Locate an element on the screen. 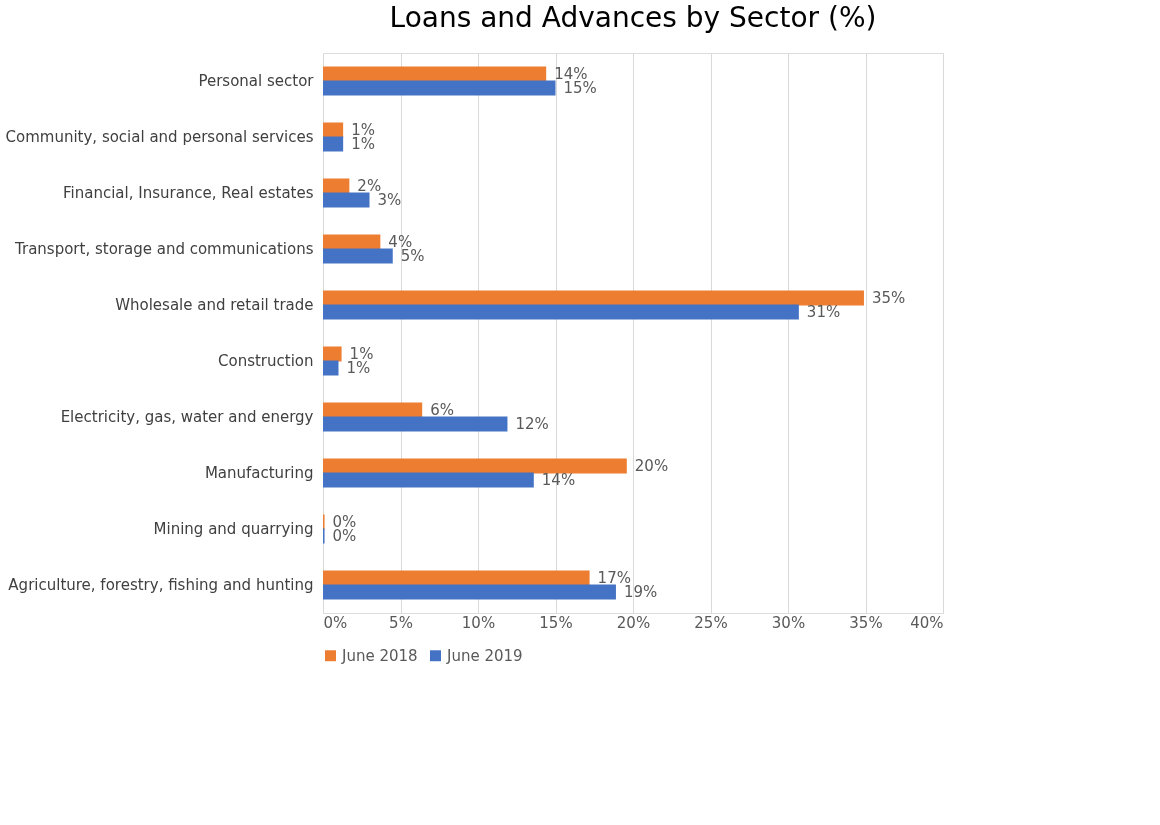  y-tick-label: Construction is located at coordinates (265, 361).